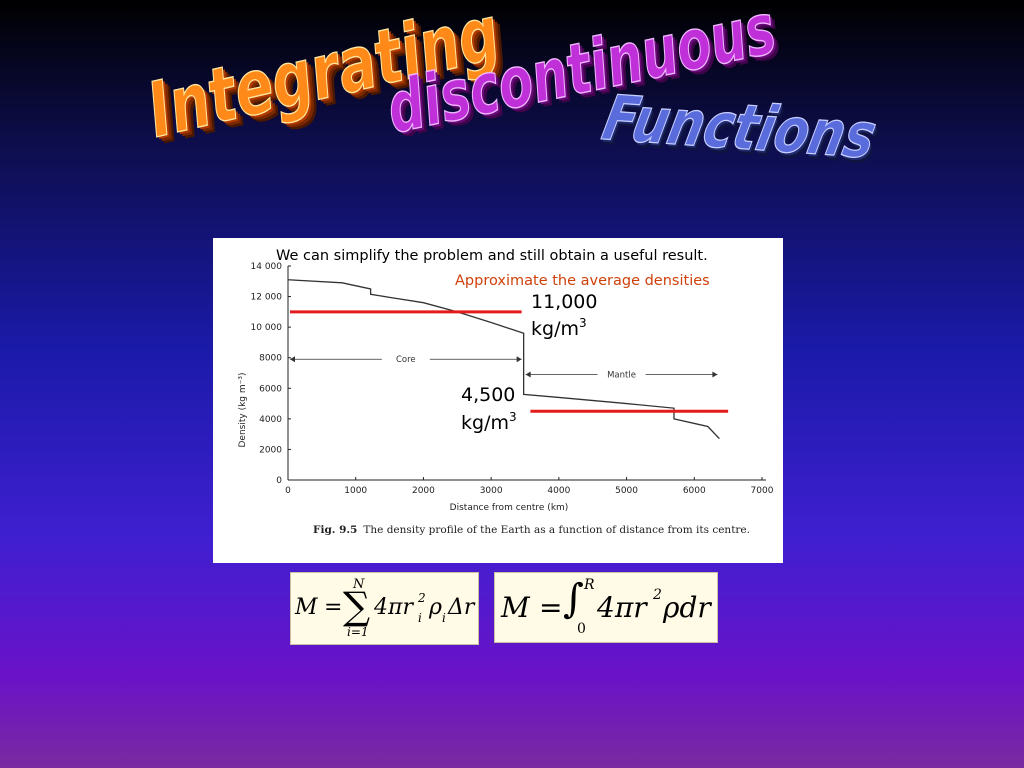  What do you see at coordinates (444, 618) in the screenshot?
I see `sum-rho-sub: i` at bounding box center [444, 618].